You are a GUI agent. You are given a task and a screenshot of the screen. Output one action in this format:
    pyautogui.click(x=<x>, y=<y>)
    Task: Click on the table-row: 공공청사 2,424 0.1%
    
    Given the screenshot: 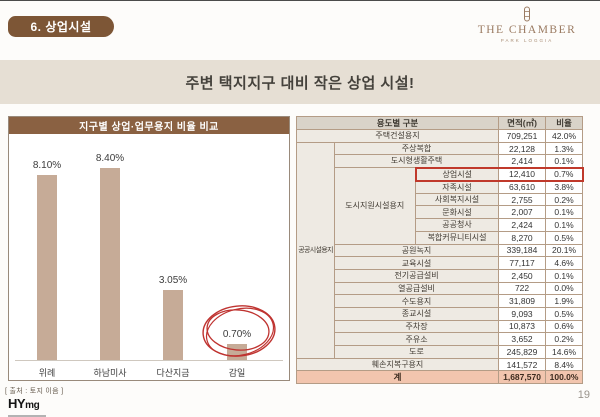 What is the action you would take?
    pyautogui.click(x=440, y=225)
    